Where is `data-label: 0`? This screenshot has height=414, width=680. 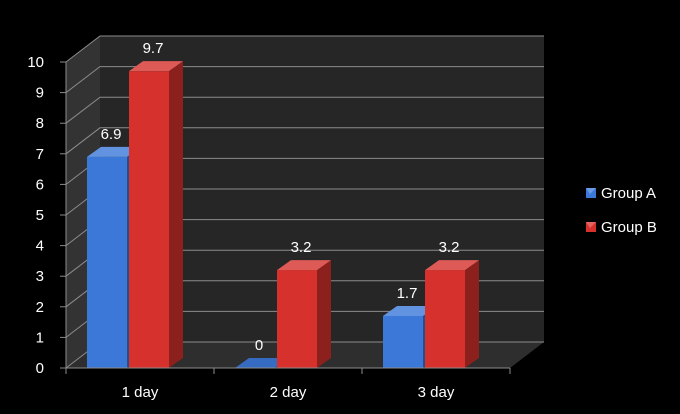 data-label: 0 is located at coordinates (259, 345).